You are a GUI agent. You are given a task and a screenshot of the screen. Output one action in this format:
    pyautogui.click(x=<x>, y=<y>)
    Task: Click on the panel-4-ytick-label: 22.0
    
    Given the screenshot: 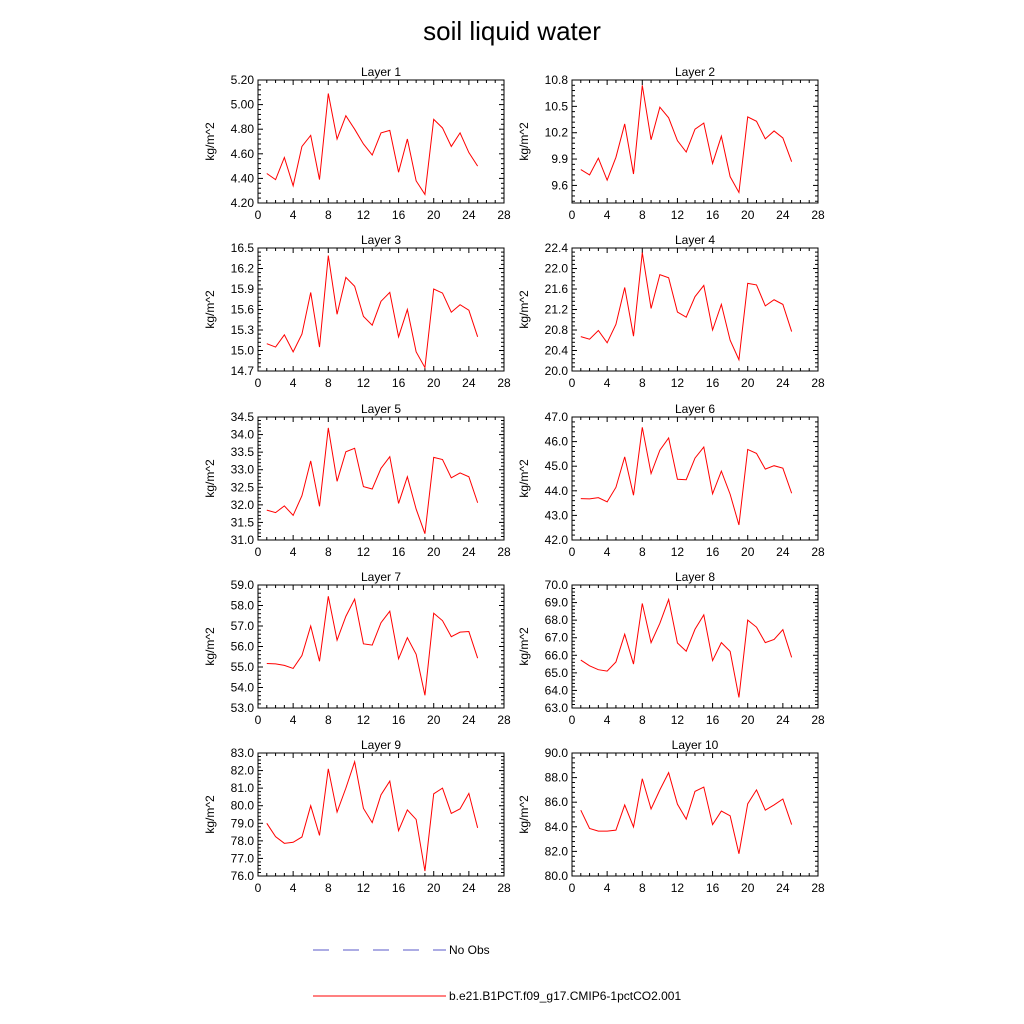 What is the action you would take?
    pyautogui.click(x=557, y=269)
    